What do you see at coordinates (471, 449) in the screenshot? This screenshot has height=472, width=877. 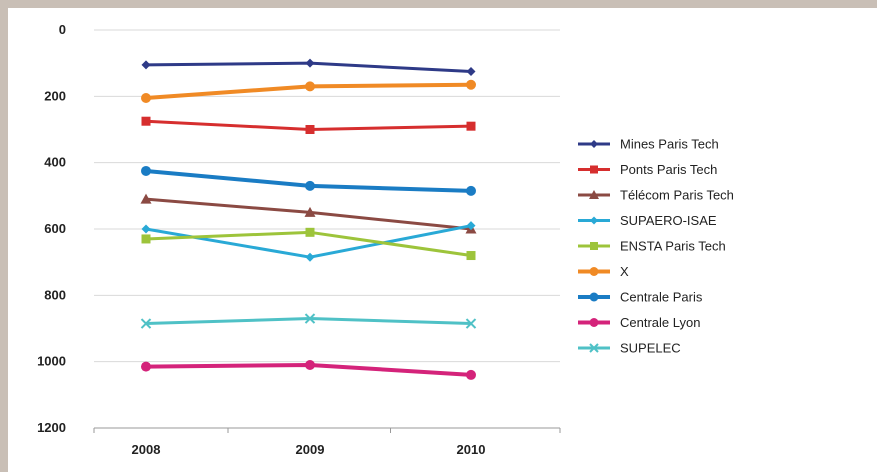 I see `x-tick-label: 2010` at bounding box center [471, 449].